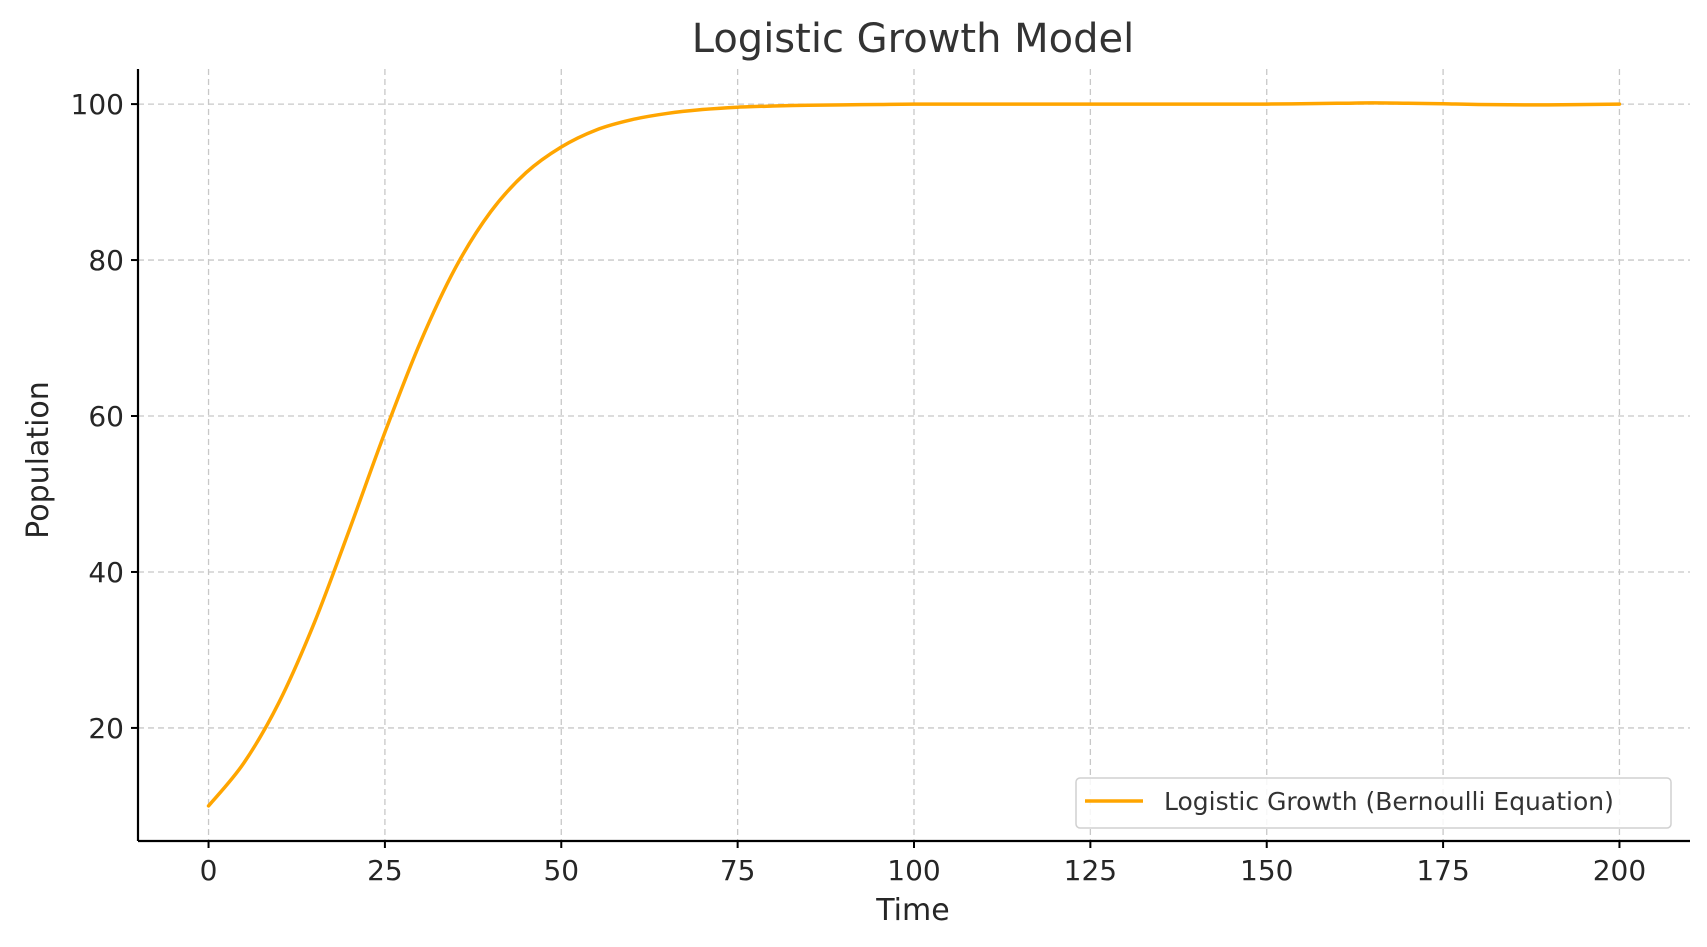 This screenshot has height=947, width=1707. What do you see at coordinates (561, 870) in the screenshot?
I see `x-tick-label: 50` at bounding box center [561, 870].